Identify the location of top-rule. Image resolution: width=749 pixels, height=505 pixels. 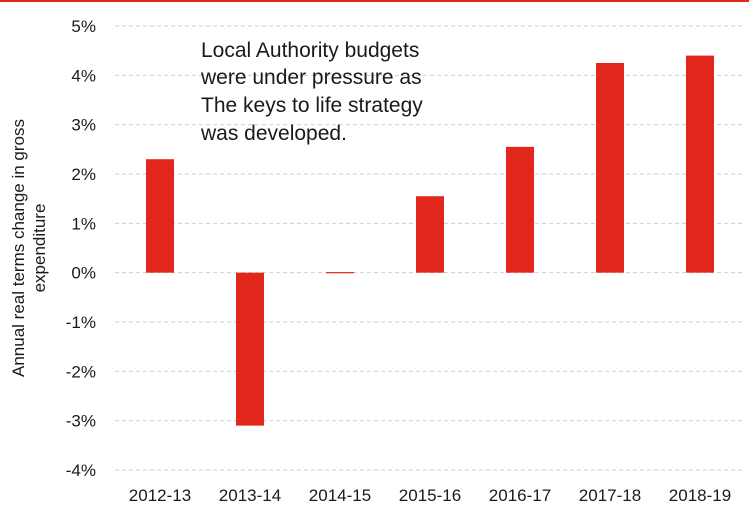
(374, 1).